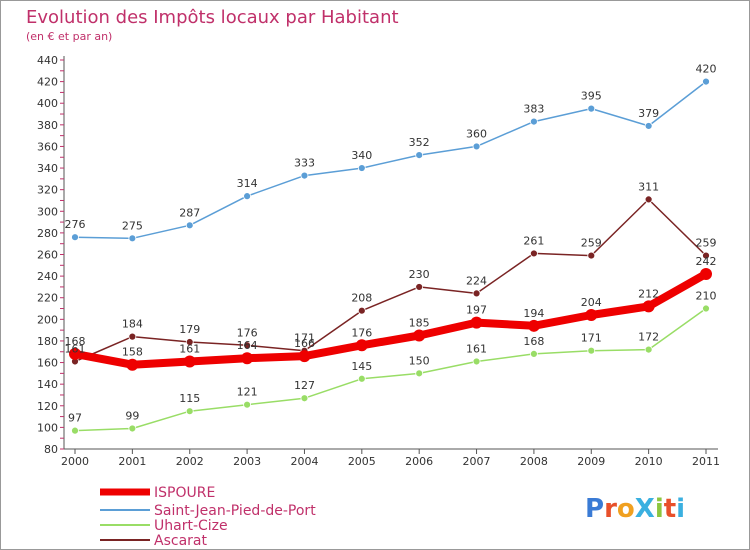 This screenshot has width=750, height=550. Describe the element at coordinates (419, 323) in the screenshot. I see `data-label: 185` at that location.